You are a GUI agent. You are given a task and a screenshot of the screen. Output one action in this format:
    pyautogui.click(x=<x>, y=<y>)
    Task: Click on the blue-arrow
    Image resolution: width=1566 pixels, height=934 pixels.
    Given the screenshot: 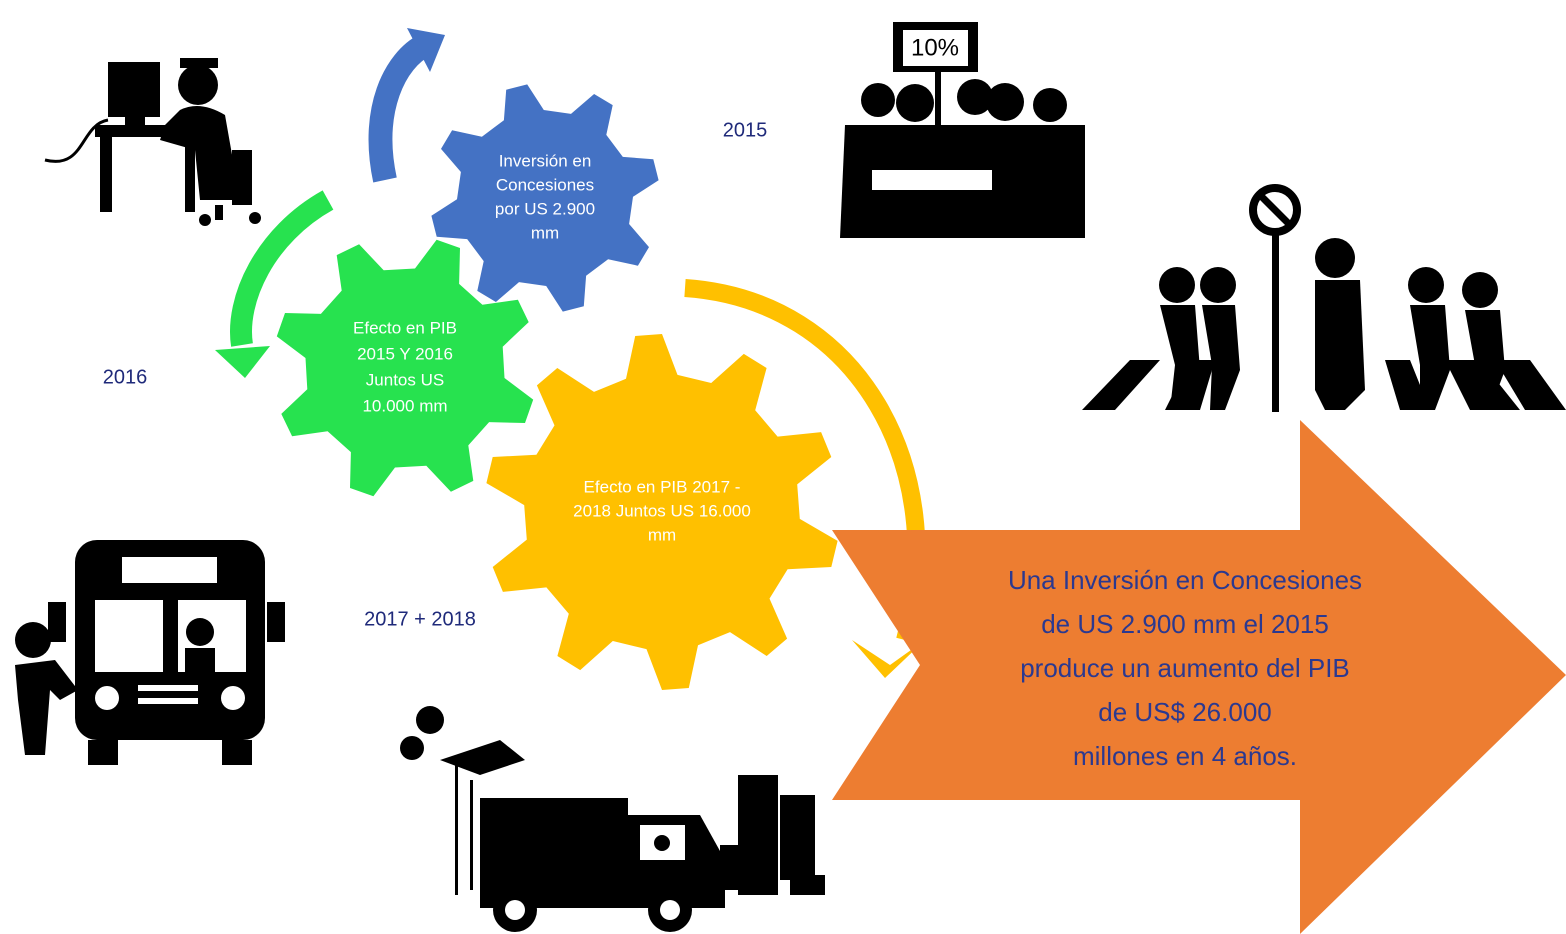 What is the action you would take?
    pyautogui.click(x=400, y=108)
    